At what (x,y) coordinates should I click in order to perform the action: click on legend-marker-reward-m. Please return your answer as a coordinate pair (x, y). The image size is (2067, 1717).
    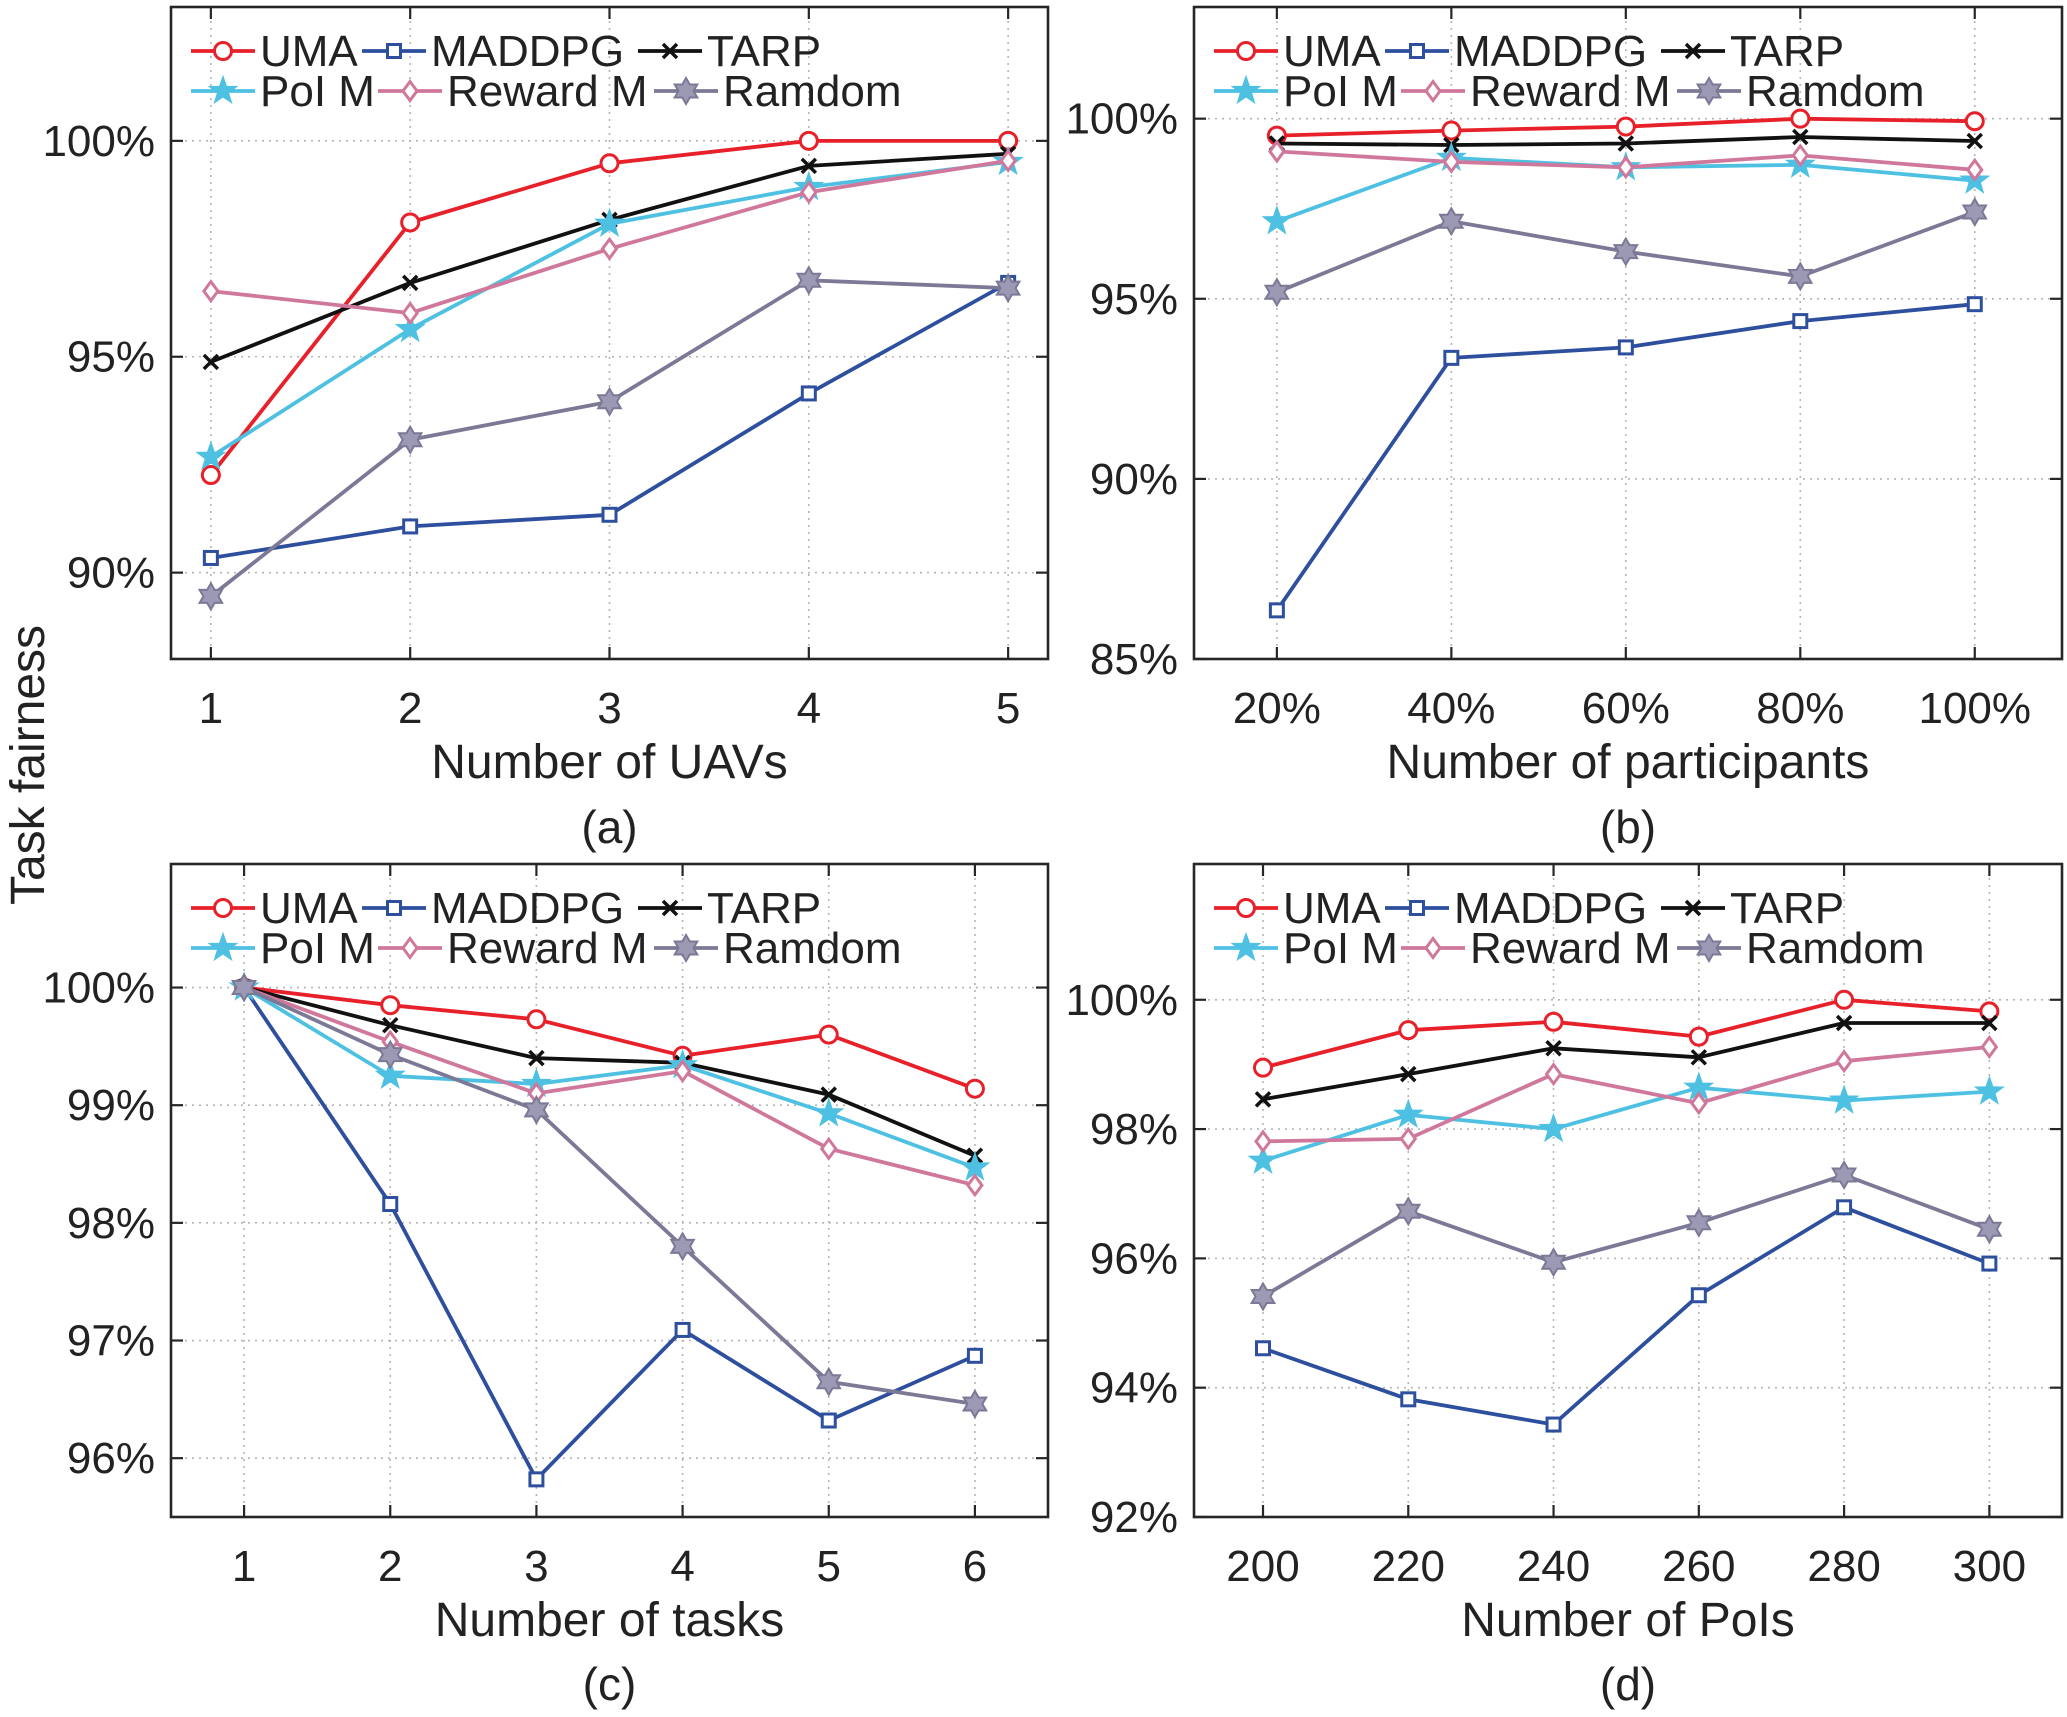
    Looking at the image, I should click on (1433, 948).